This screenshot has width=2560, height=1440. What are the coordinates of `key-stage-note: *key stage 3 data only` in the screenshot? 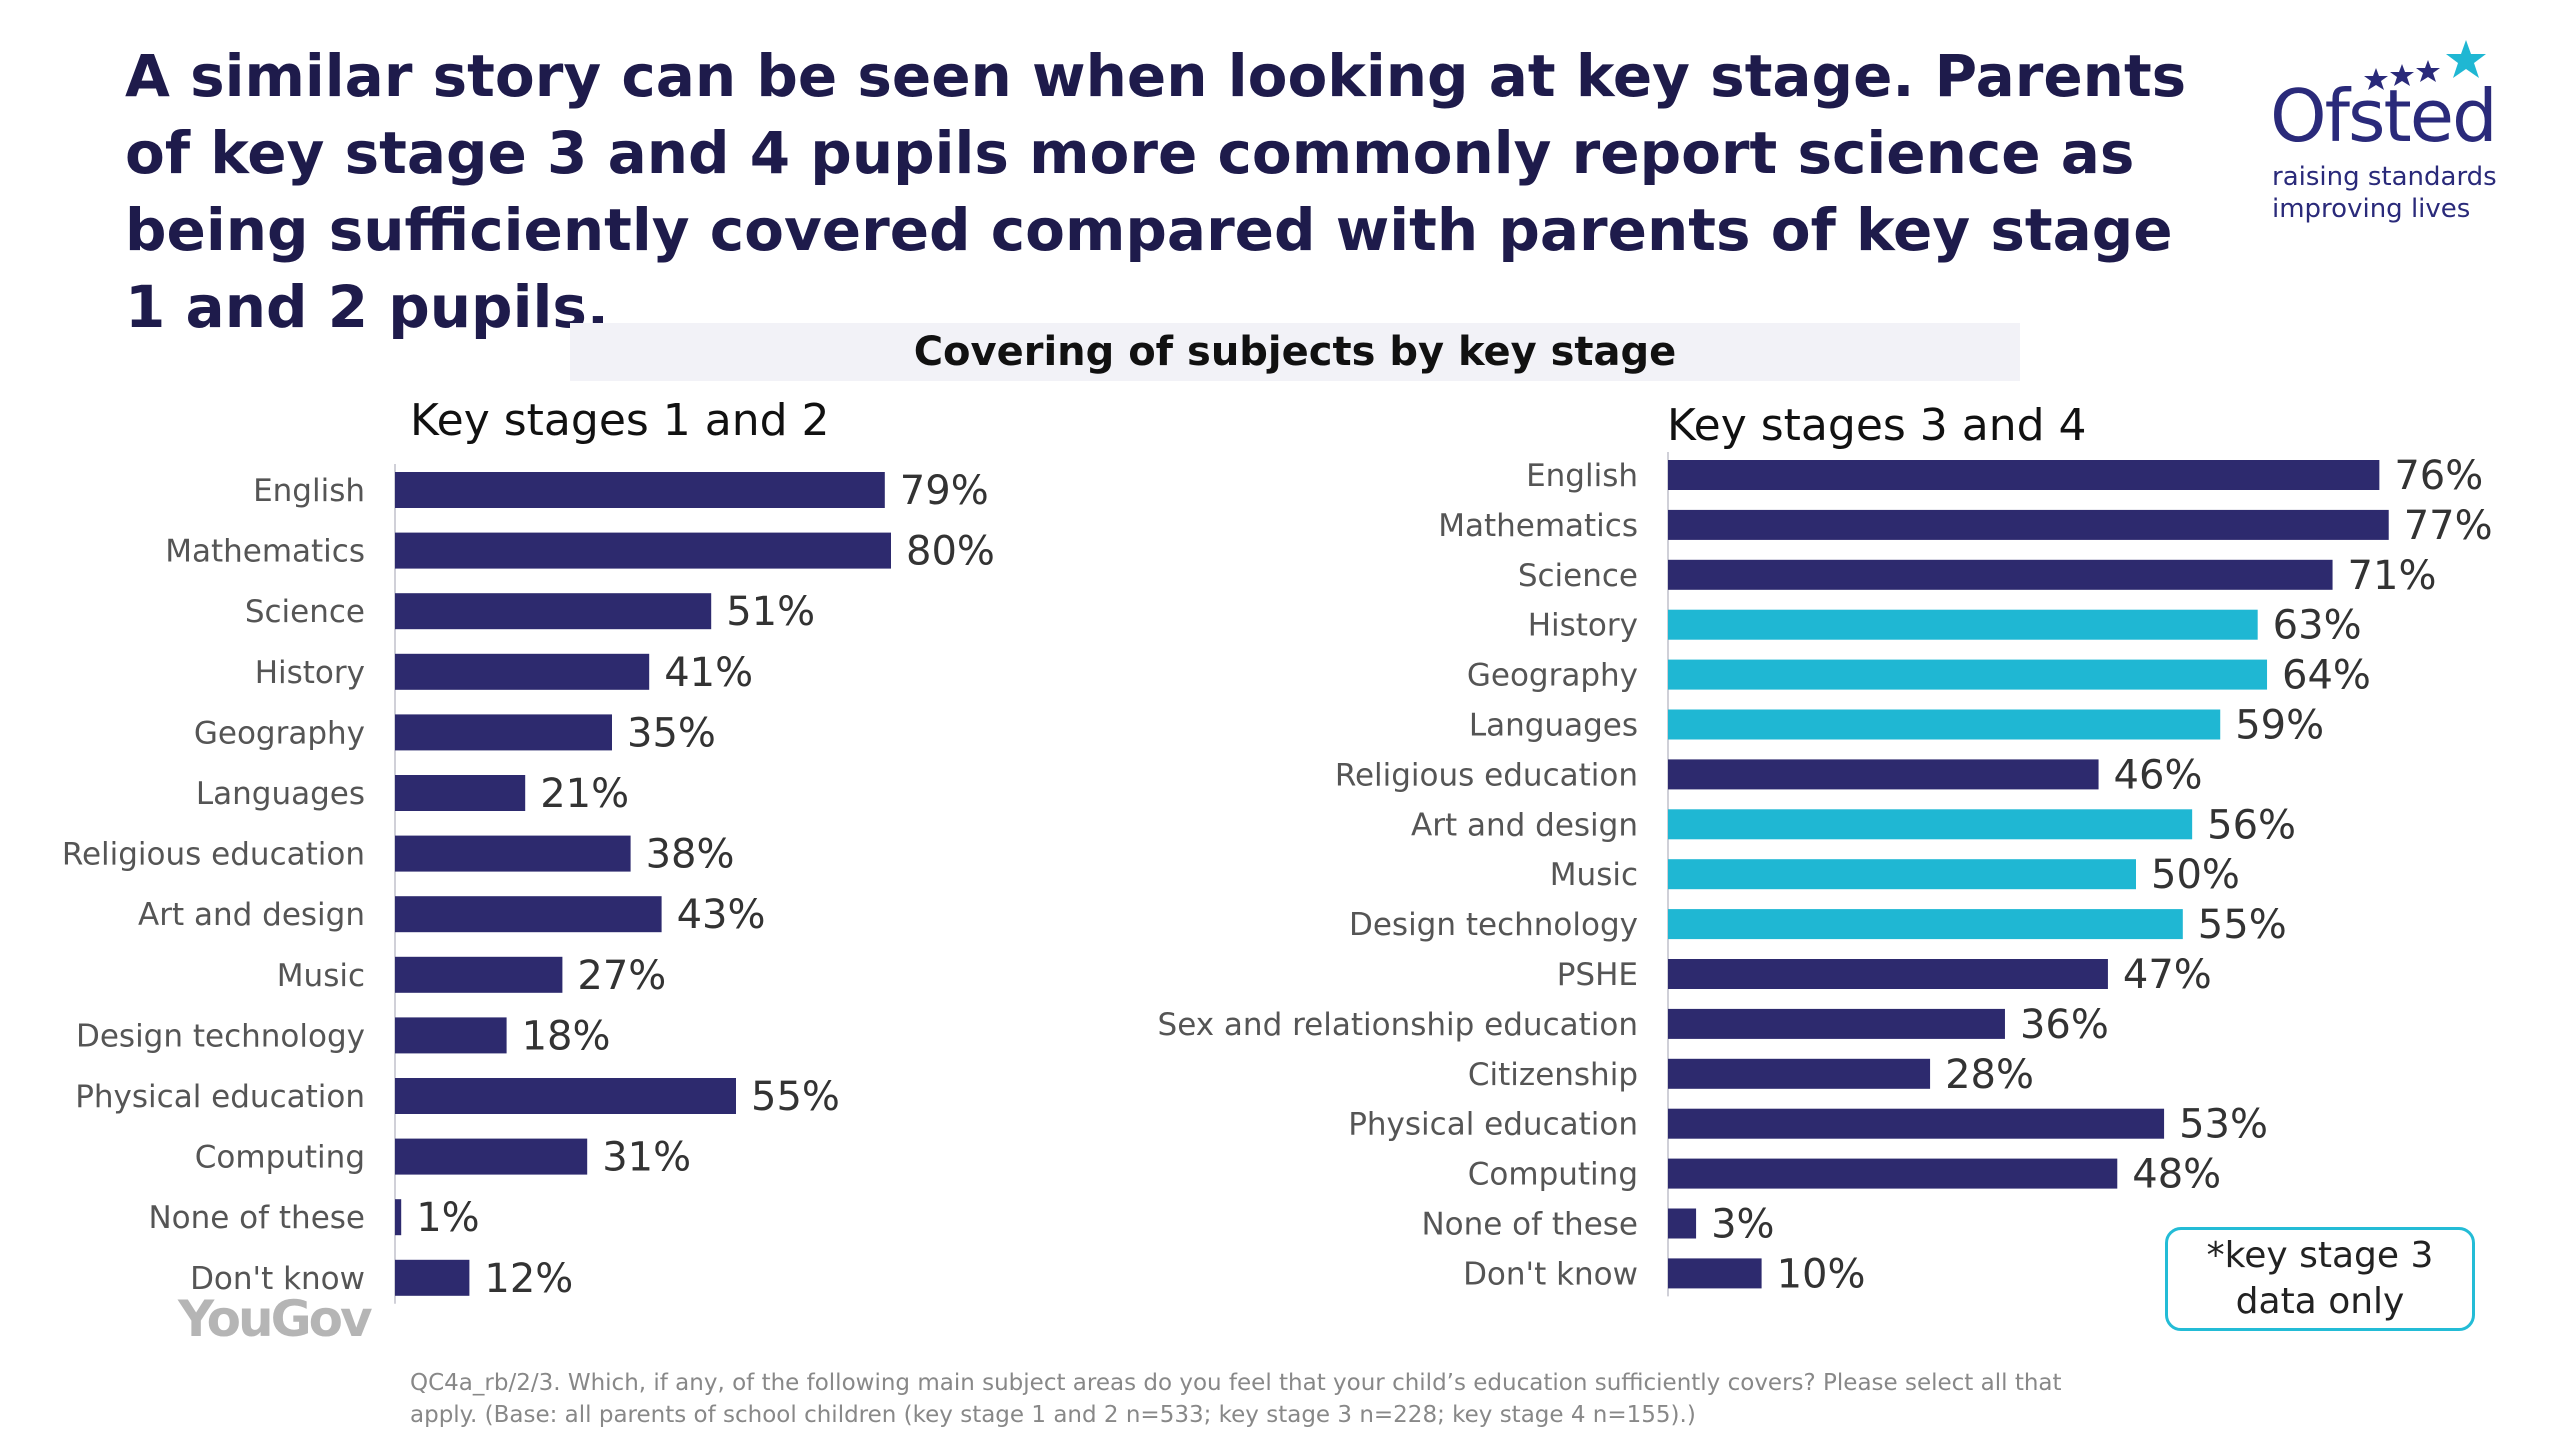 It's located at (2320, 1279).